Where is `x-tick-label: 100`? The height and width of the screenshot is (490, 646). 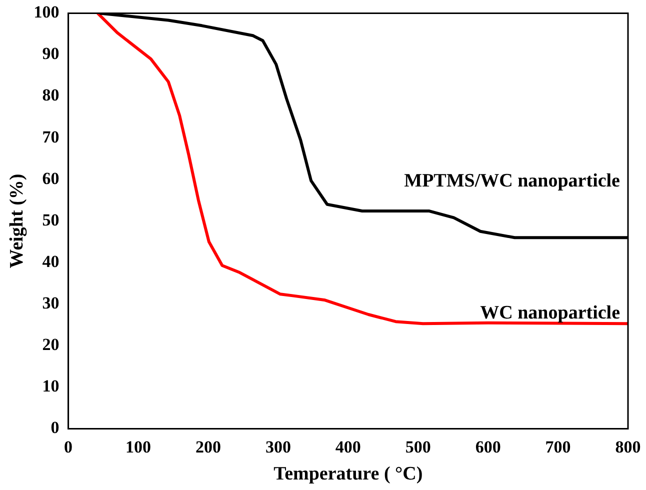 x-tick-label: 100 is located at coordinates (139, 446).